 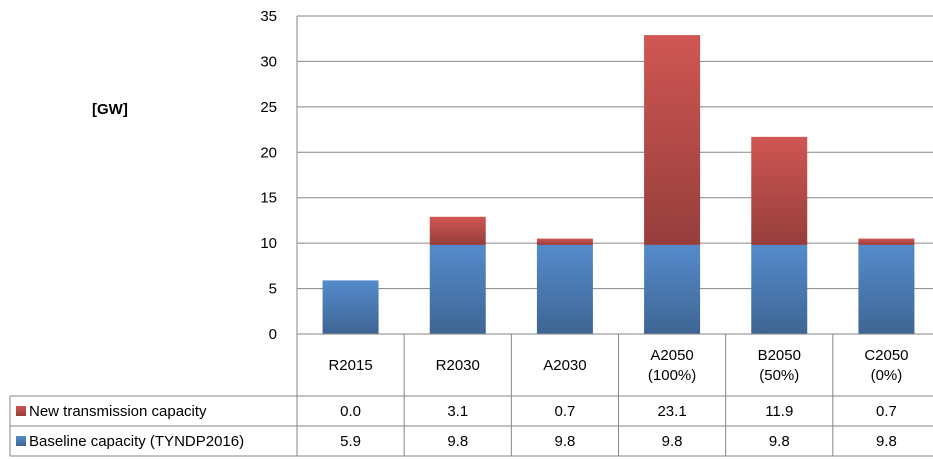 What do you see at coordinates (779, 411) in the screenshot?
I see `data-label: 11.9` at bounding box center [779, 411].